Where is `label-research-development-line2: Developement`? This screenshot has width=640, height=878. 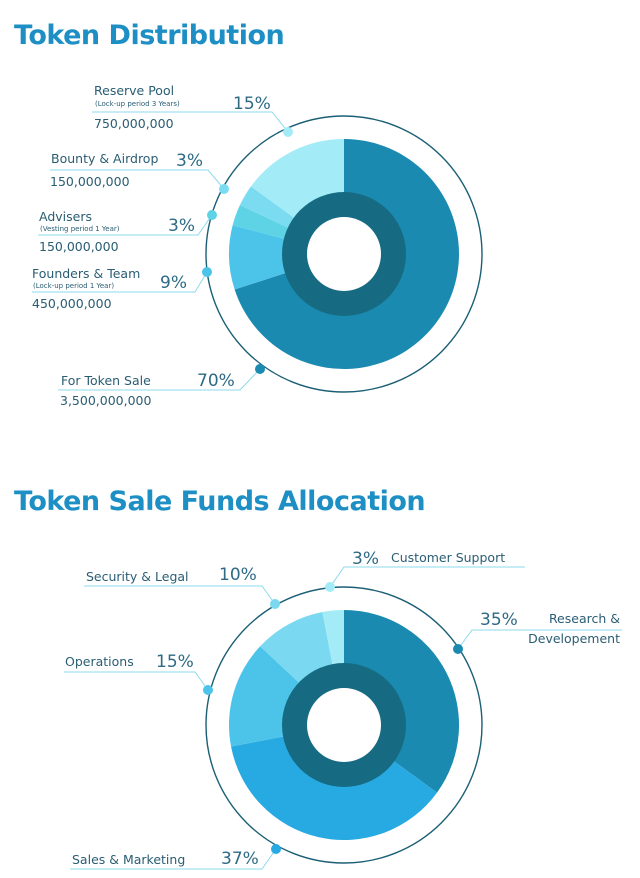 label-research-development-line2: Developement is located at coordinates (574, 638).